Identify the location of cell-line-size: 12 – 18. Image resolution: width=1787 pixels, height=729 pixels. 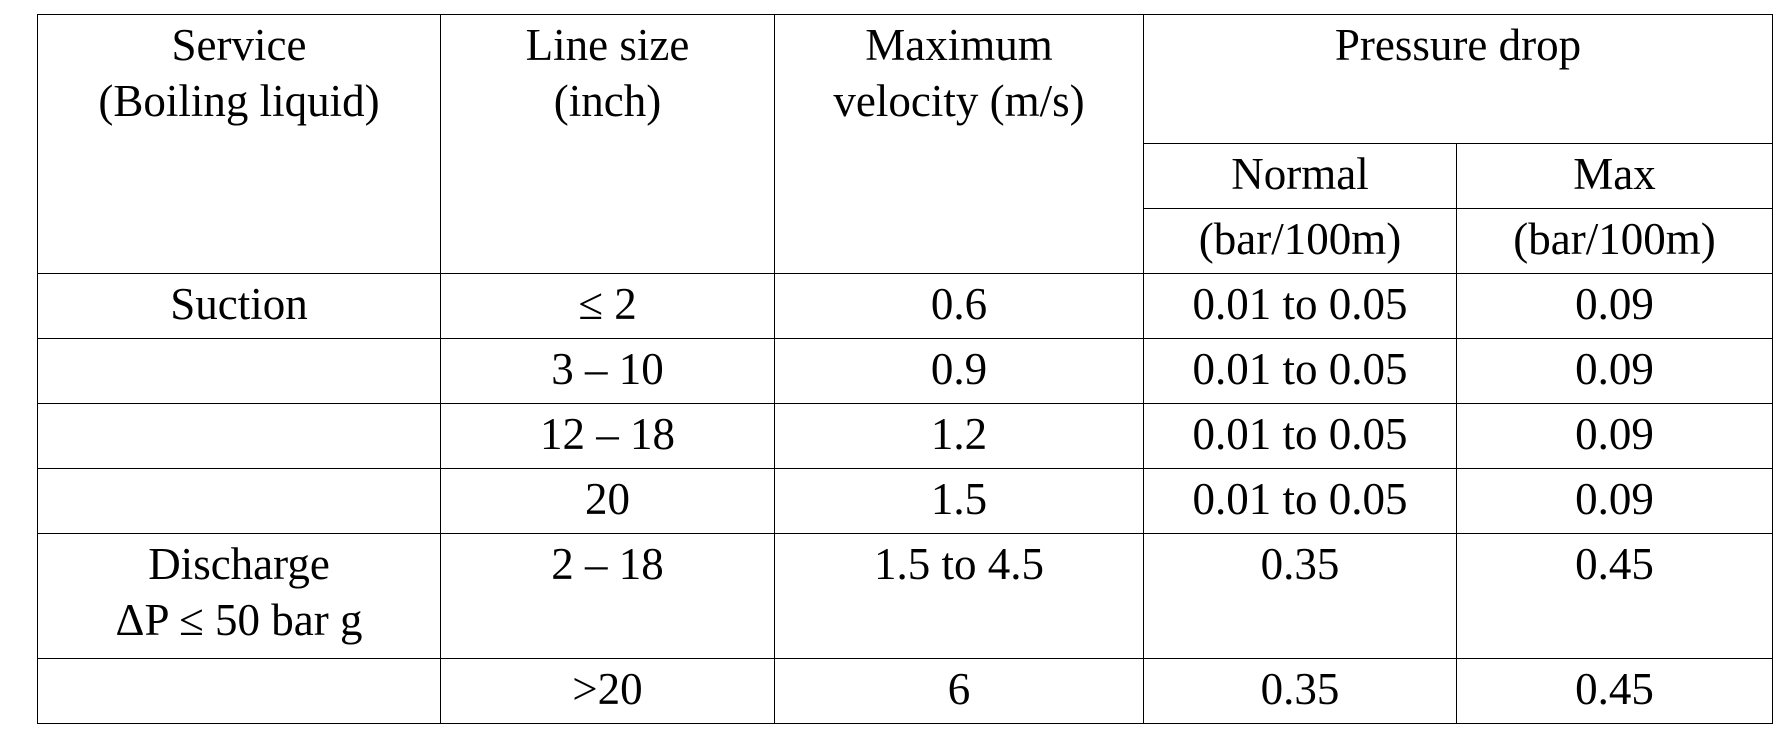
(607, 436).